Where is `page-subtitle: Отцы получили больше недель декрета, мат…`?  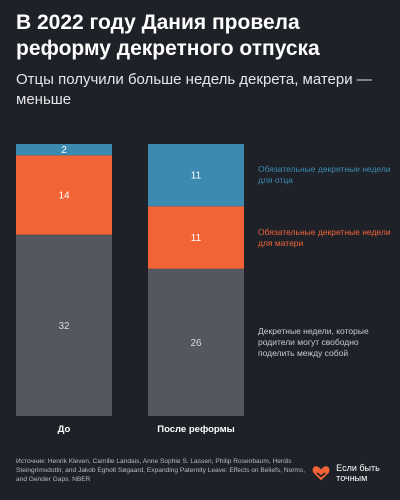 page-subtitle: Отцы получили больше недель декрета, мат… is located at coordinates (194, 89).